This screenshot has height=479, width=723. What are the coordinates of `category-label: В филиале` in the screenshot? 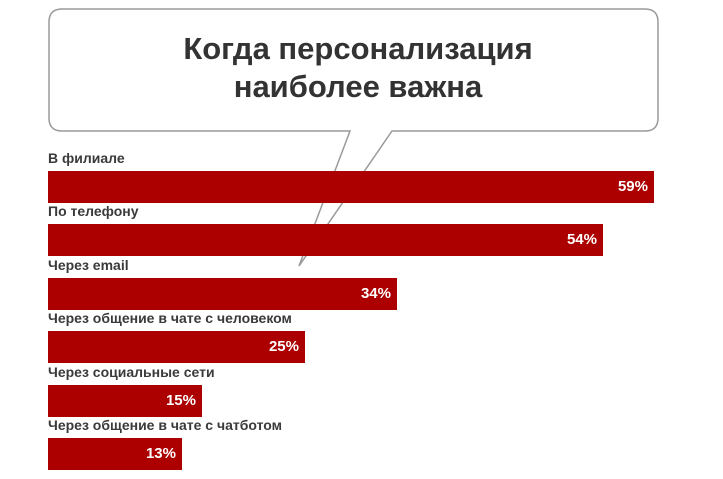 It's located at (86, 158).